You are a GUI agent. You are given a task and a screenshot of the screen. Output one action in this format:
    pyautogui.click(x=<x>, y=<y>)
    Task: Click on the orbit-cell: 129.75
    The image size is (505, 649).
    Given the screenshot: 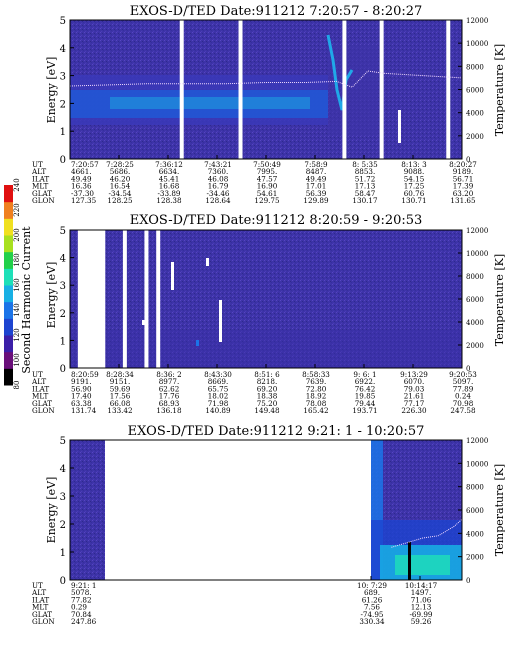 What is the action you would take?
    pyautogui.click(x=267, y=200)
    